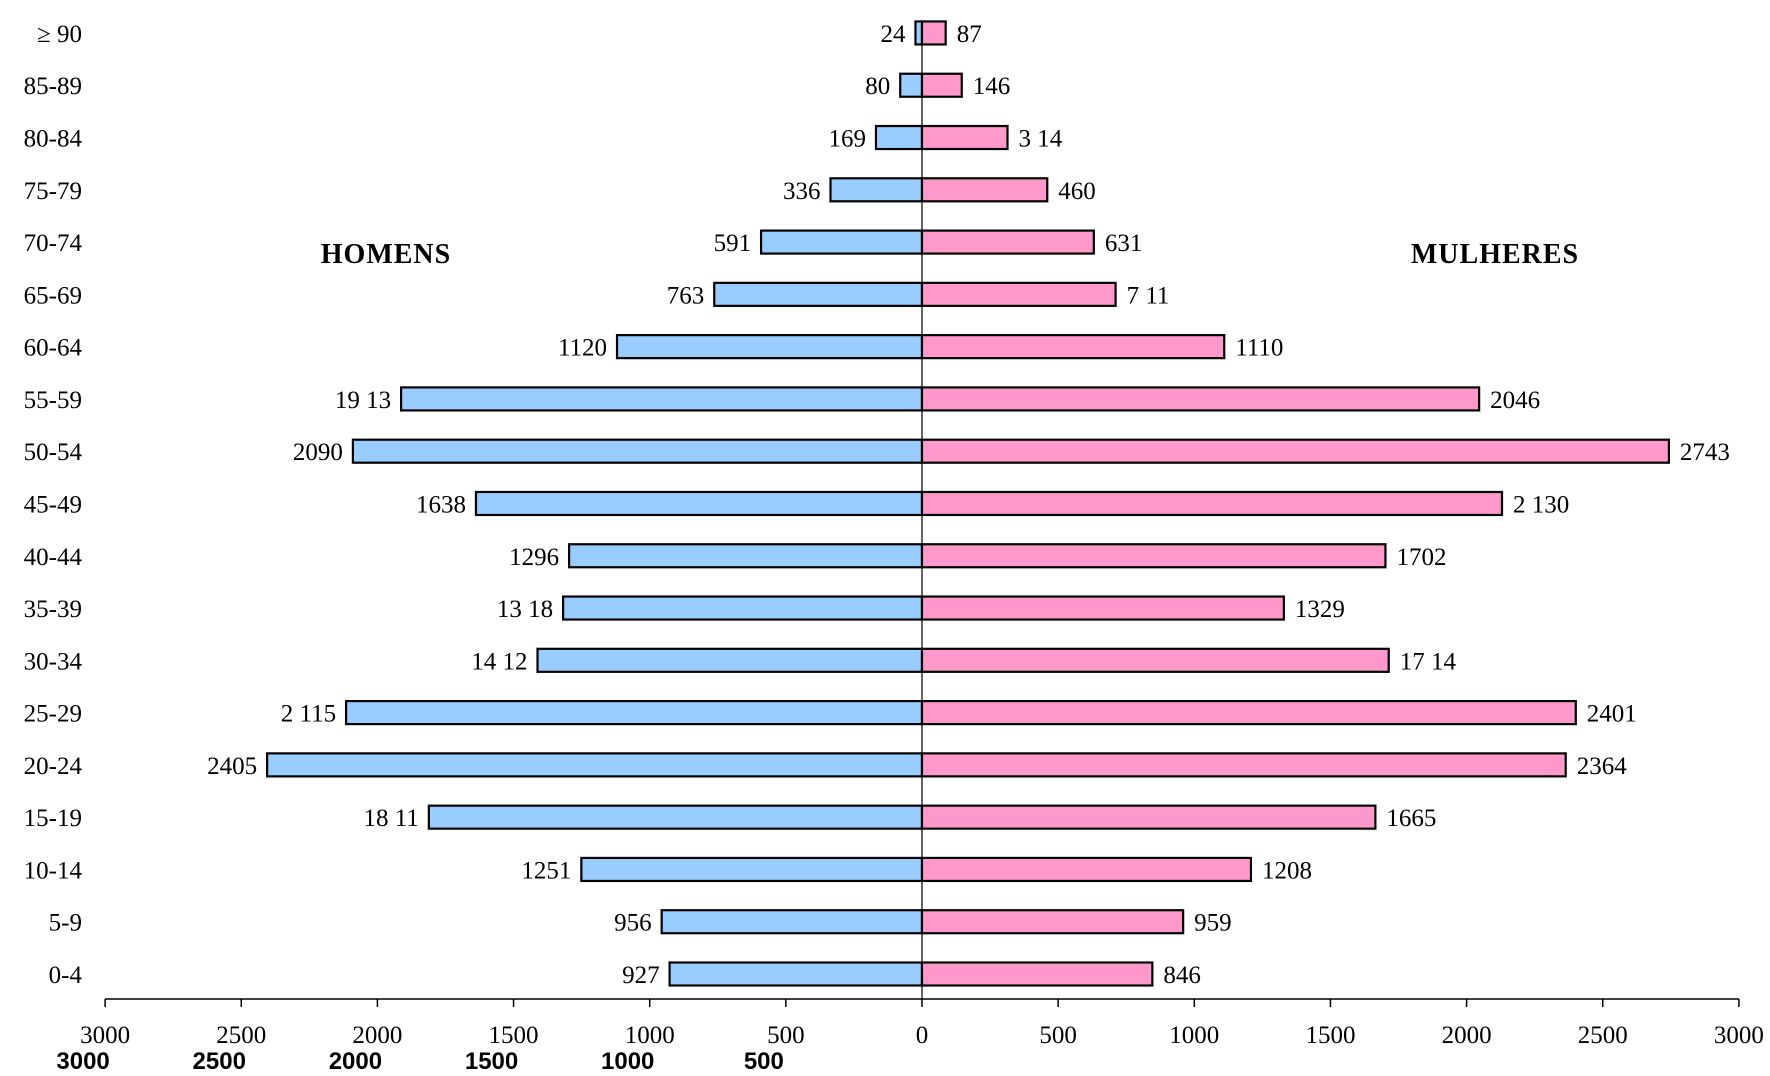  What do you see at coordinates (1467, 1035) in the screenshot?
I see `x-tick-label-10: 2000` at bounding box center [1467, 1035].